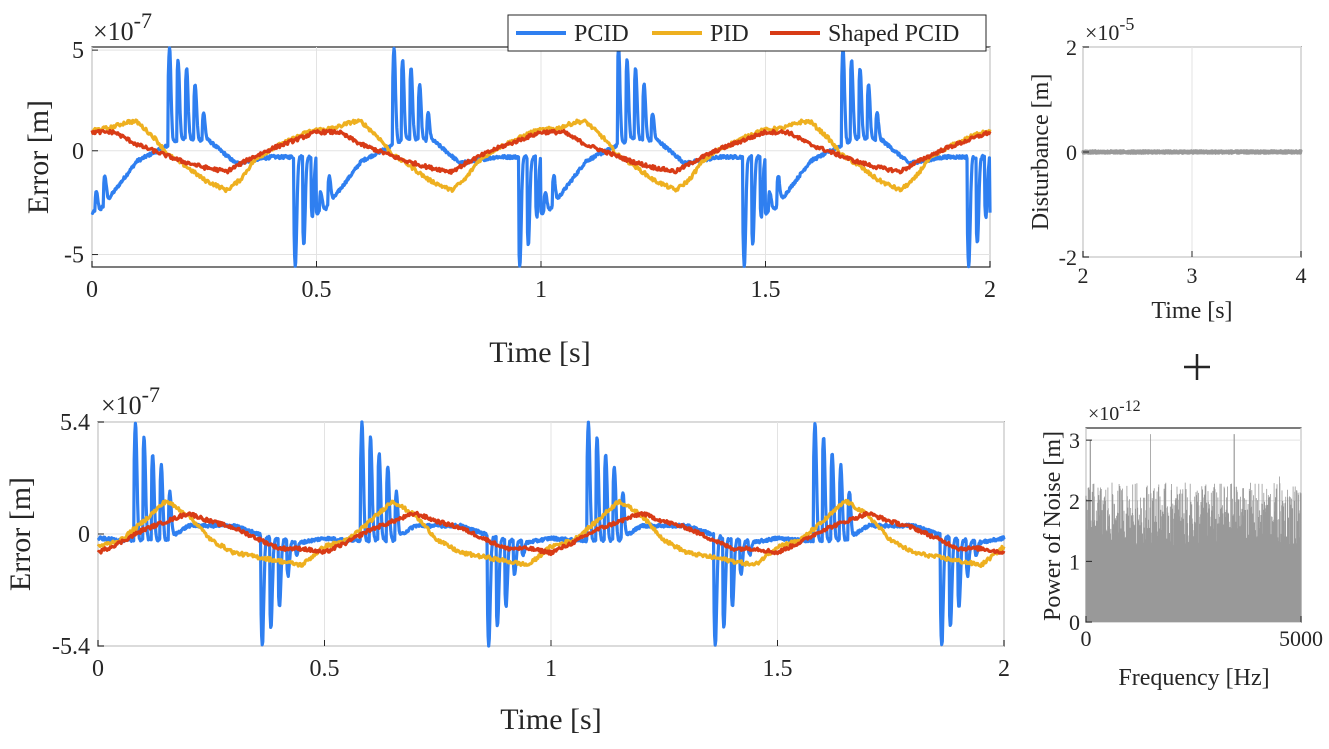 This screenshot has height=749, width=1329. I want to click on legend-label-shaped-pcid: Shaped PCID, so click(893, 34).